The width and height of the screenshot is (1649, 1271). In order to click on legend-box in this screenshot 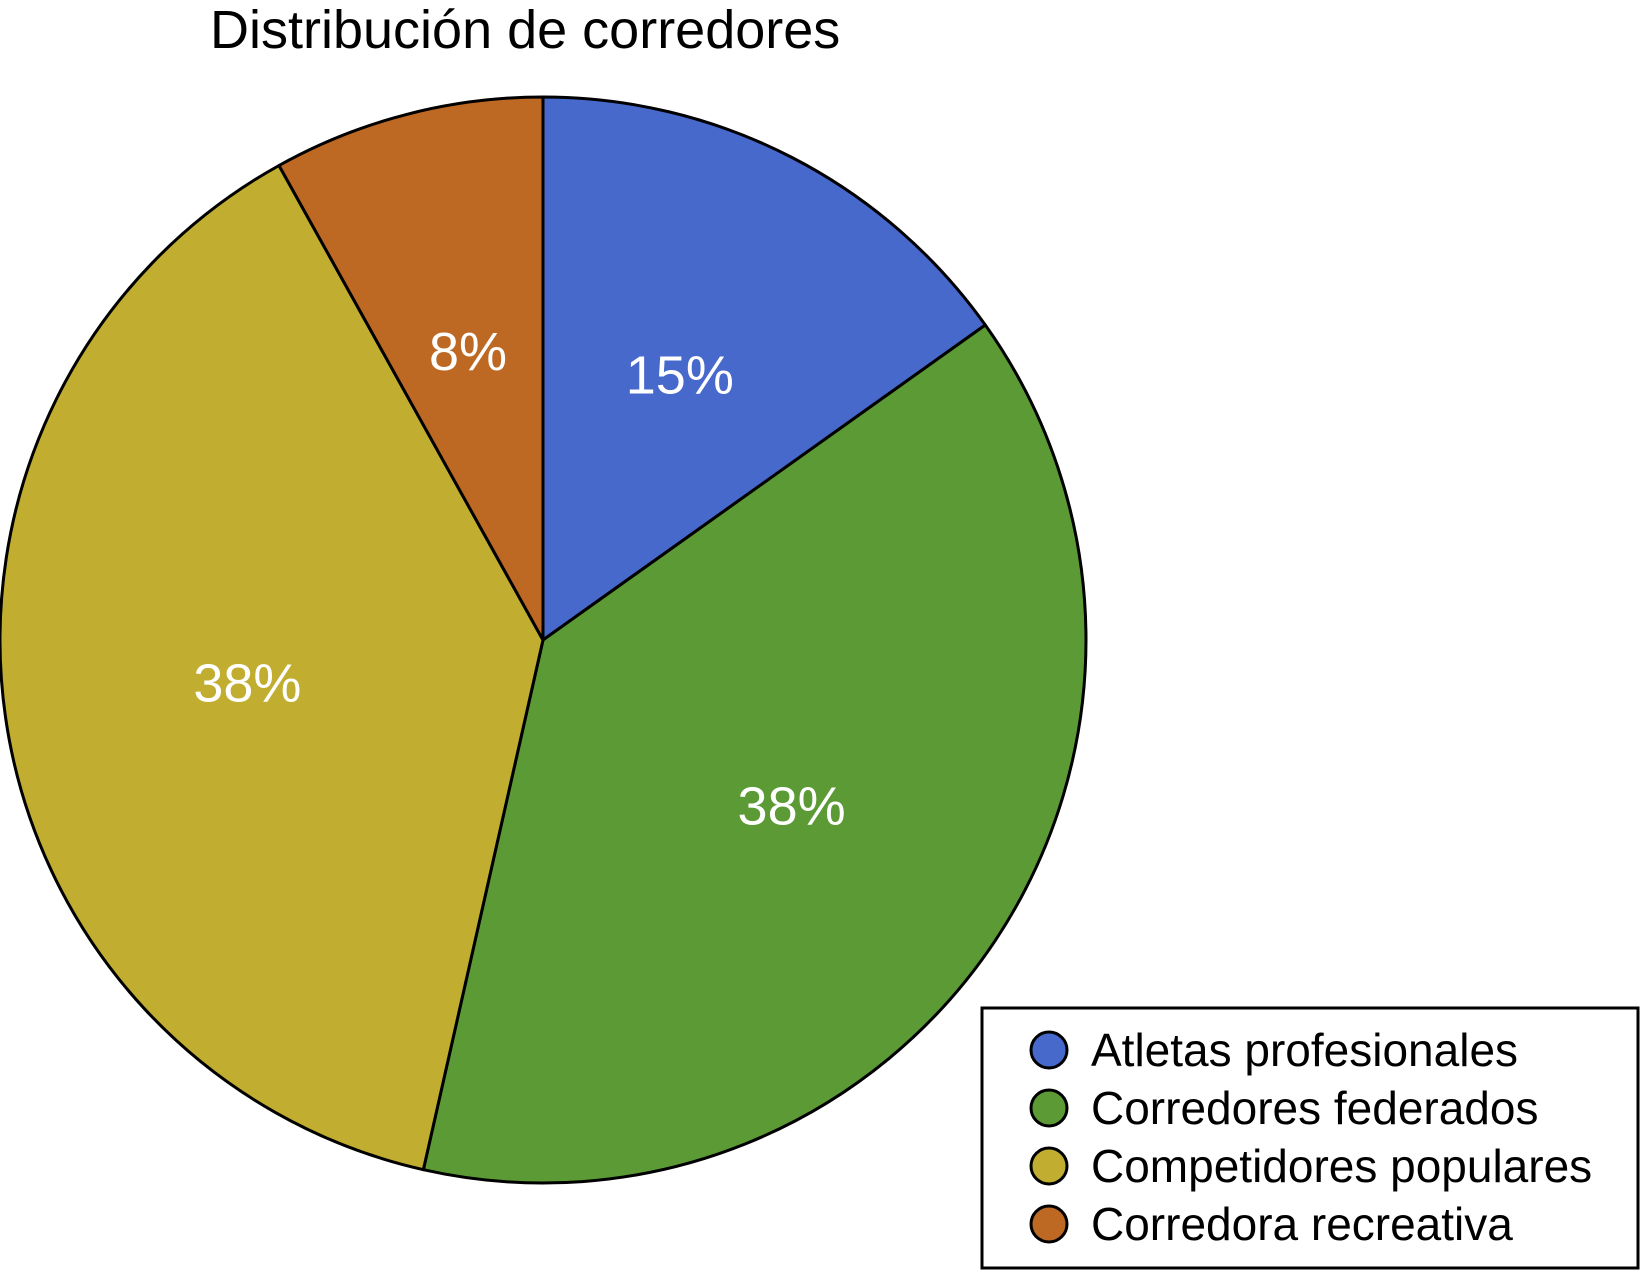, I will do `click(1310, 1138)`.